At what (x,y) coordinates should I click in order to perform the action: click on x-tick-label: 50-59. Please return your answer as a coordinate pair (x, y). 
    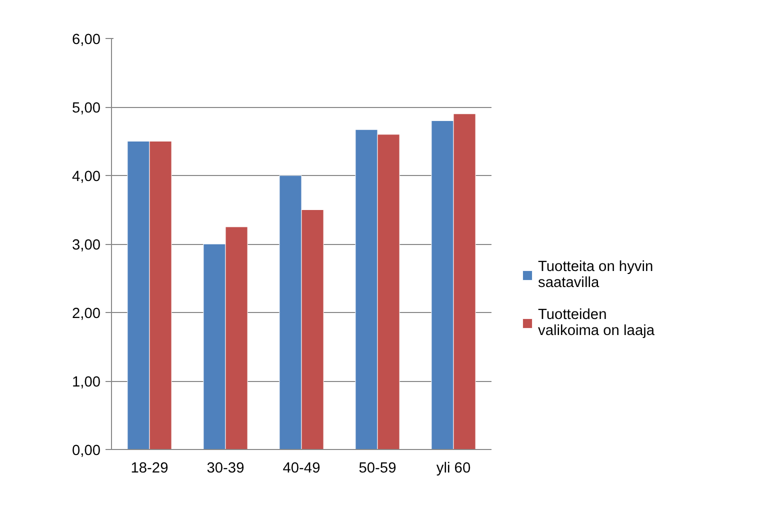
    Looking at the image, I should click on (377, 468).